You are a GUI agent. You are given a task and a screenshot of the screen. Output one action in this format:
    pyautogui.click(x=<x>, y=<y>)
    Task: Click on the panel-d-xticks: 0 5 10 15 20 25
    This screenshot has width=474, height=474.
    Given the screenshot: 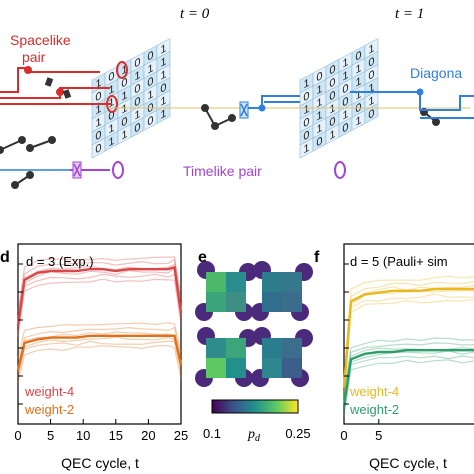 What is the action you would take?
    pyautogui.click(x=101, y=353)
    